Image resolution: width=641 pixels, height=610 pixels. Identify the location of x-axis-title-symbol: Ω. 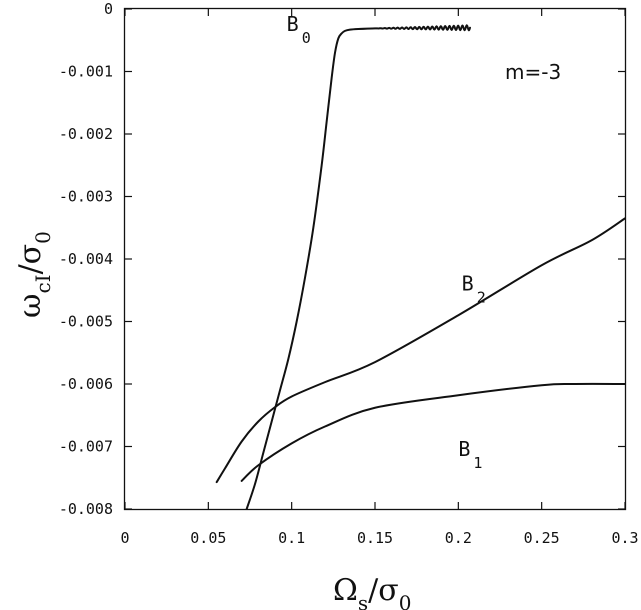
(345, 590).